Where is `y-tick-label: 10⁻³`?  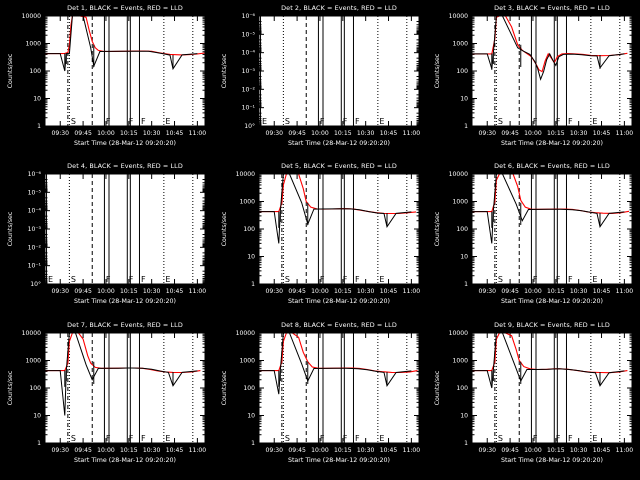 y-tick-label: 10⁻³ is located at coordinates (35, 229).